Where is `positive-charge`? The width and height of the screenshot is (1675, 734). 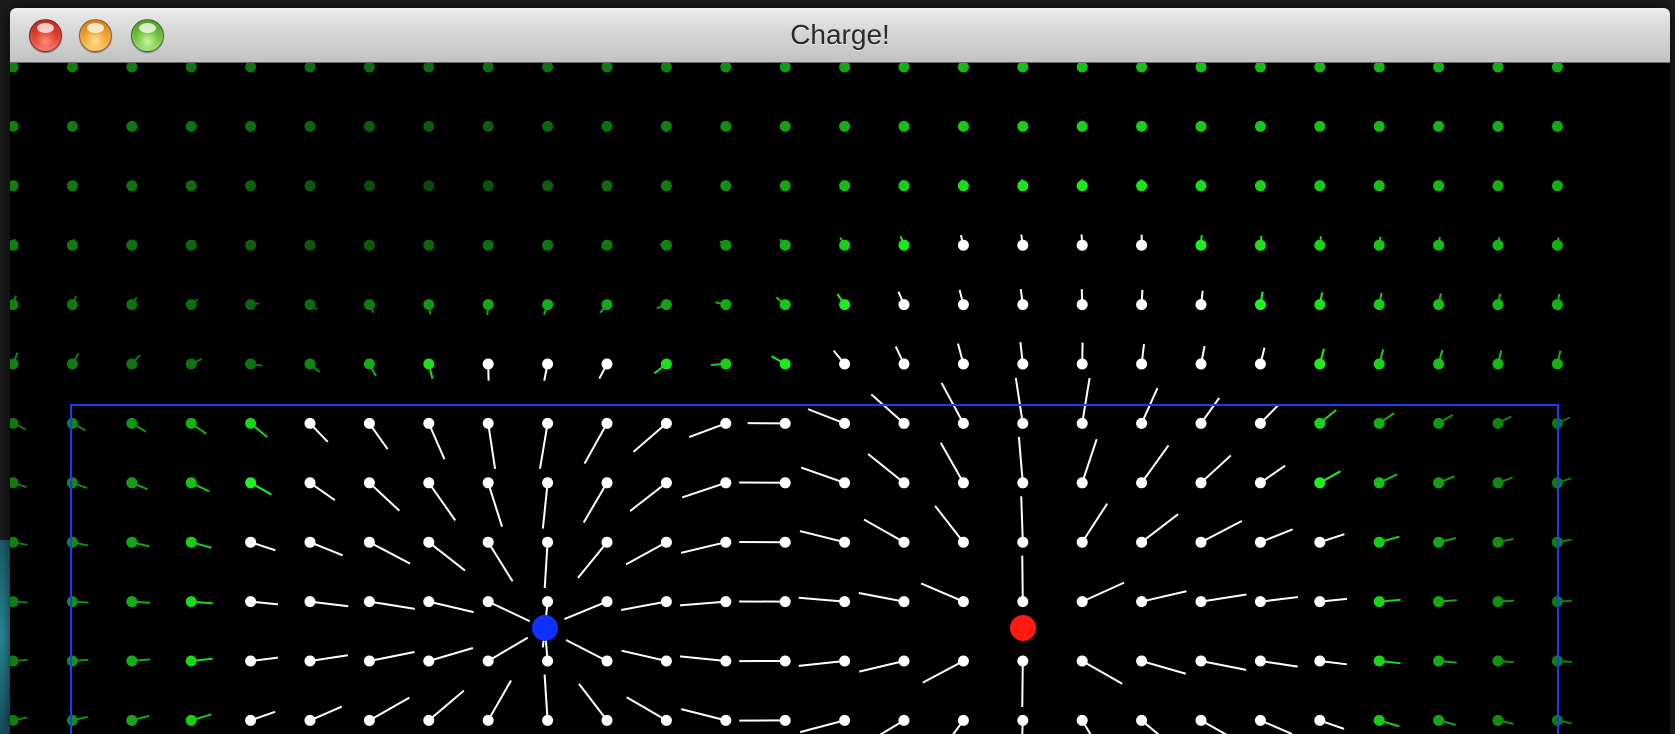
positive-charge is located at coordinates (1023, 628).